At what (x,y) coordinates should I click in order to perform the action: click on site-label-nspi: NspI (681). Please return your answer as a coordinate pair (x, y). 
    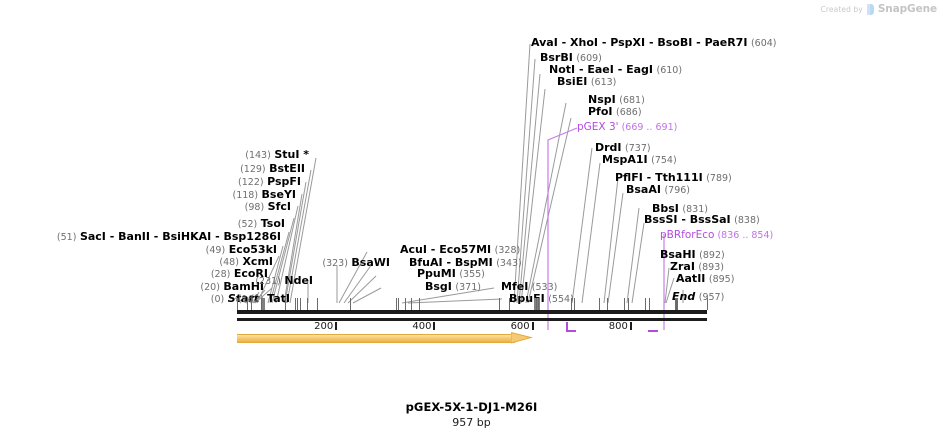
    Looking at the image, I should click on (616, 100).